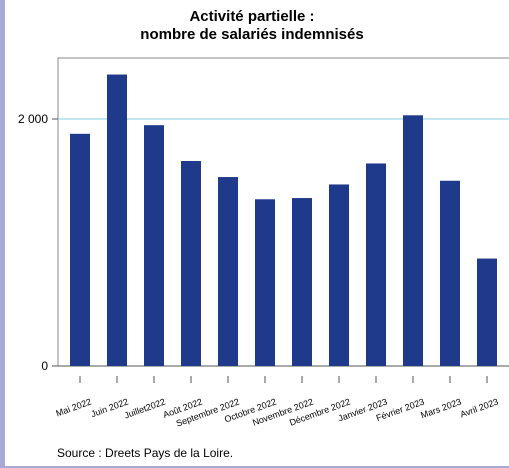 This screenshot has height=468, width=509. Describe the element at coordinates (479, 407) in the screenshot. I see `x-tick-label: Avril 2023` at that location.